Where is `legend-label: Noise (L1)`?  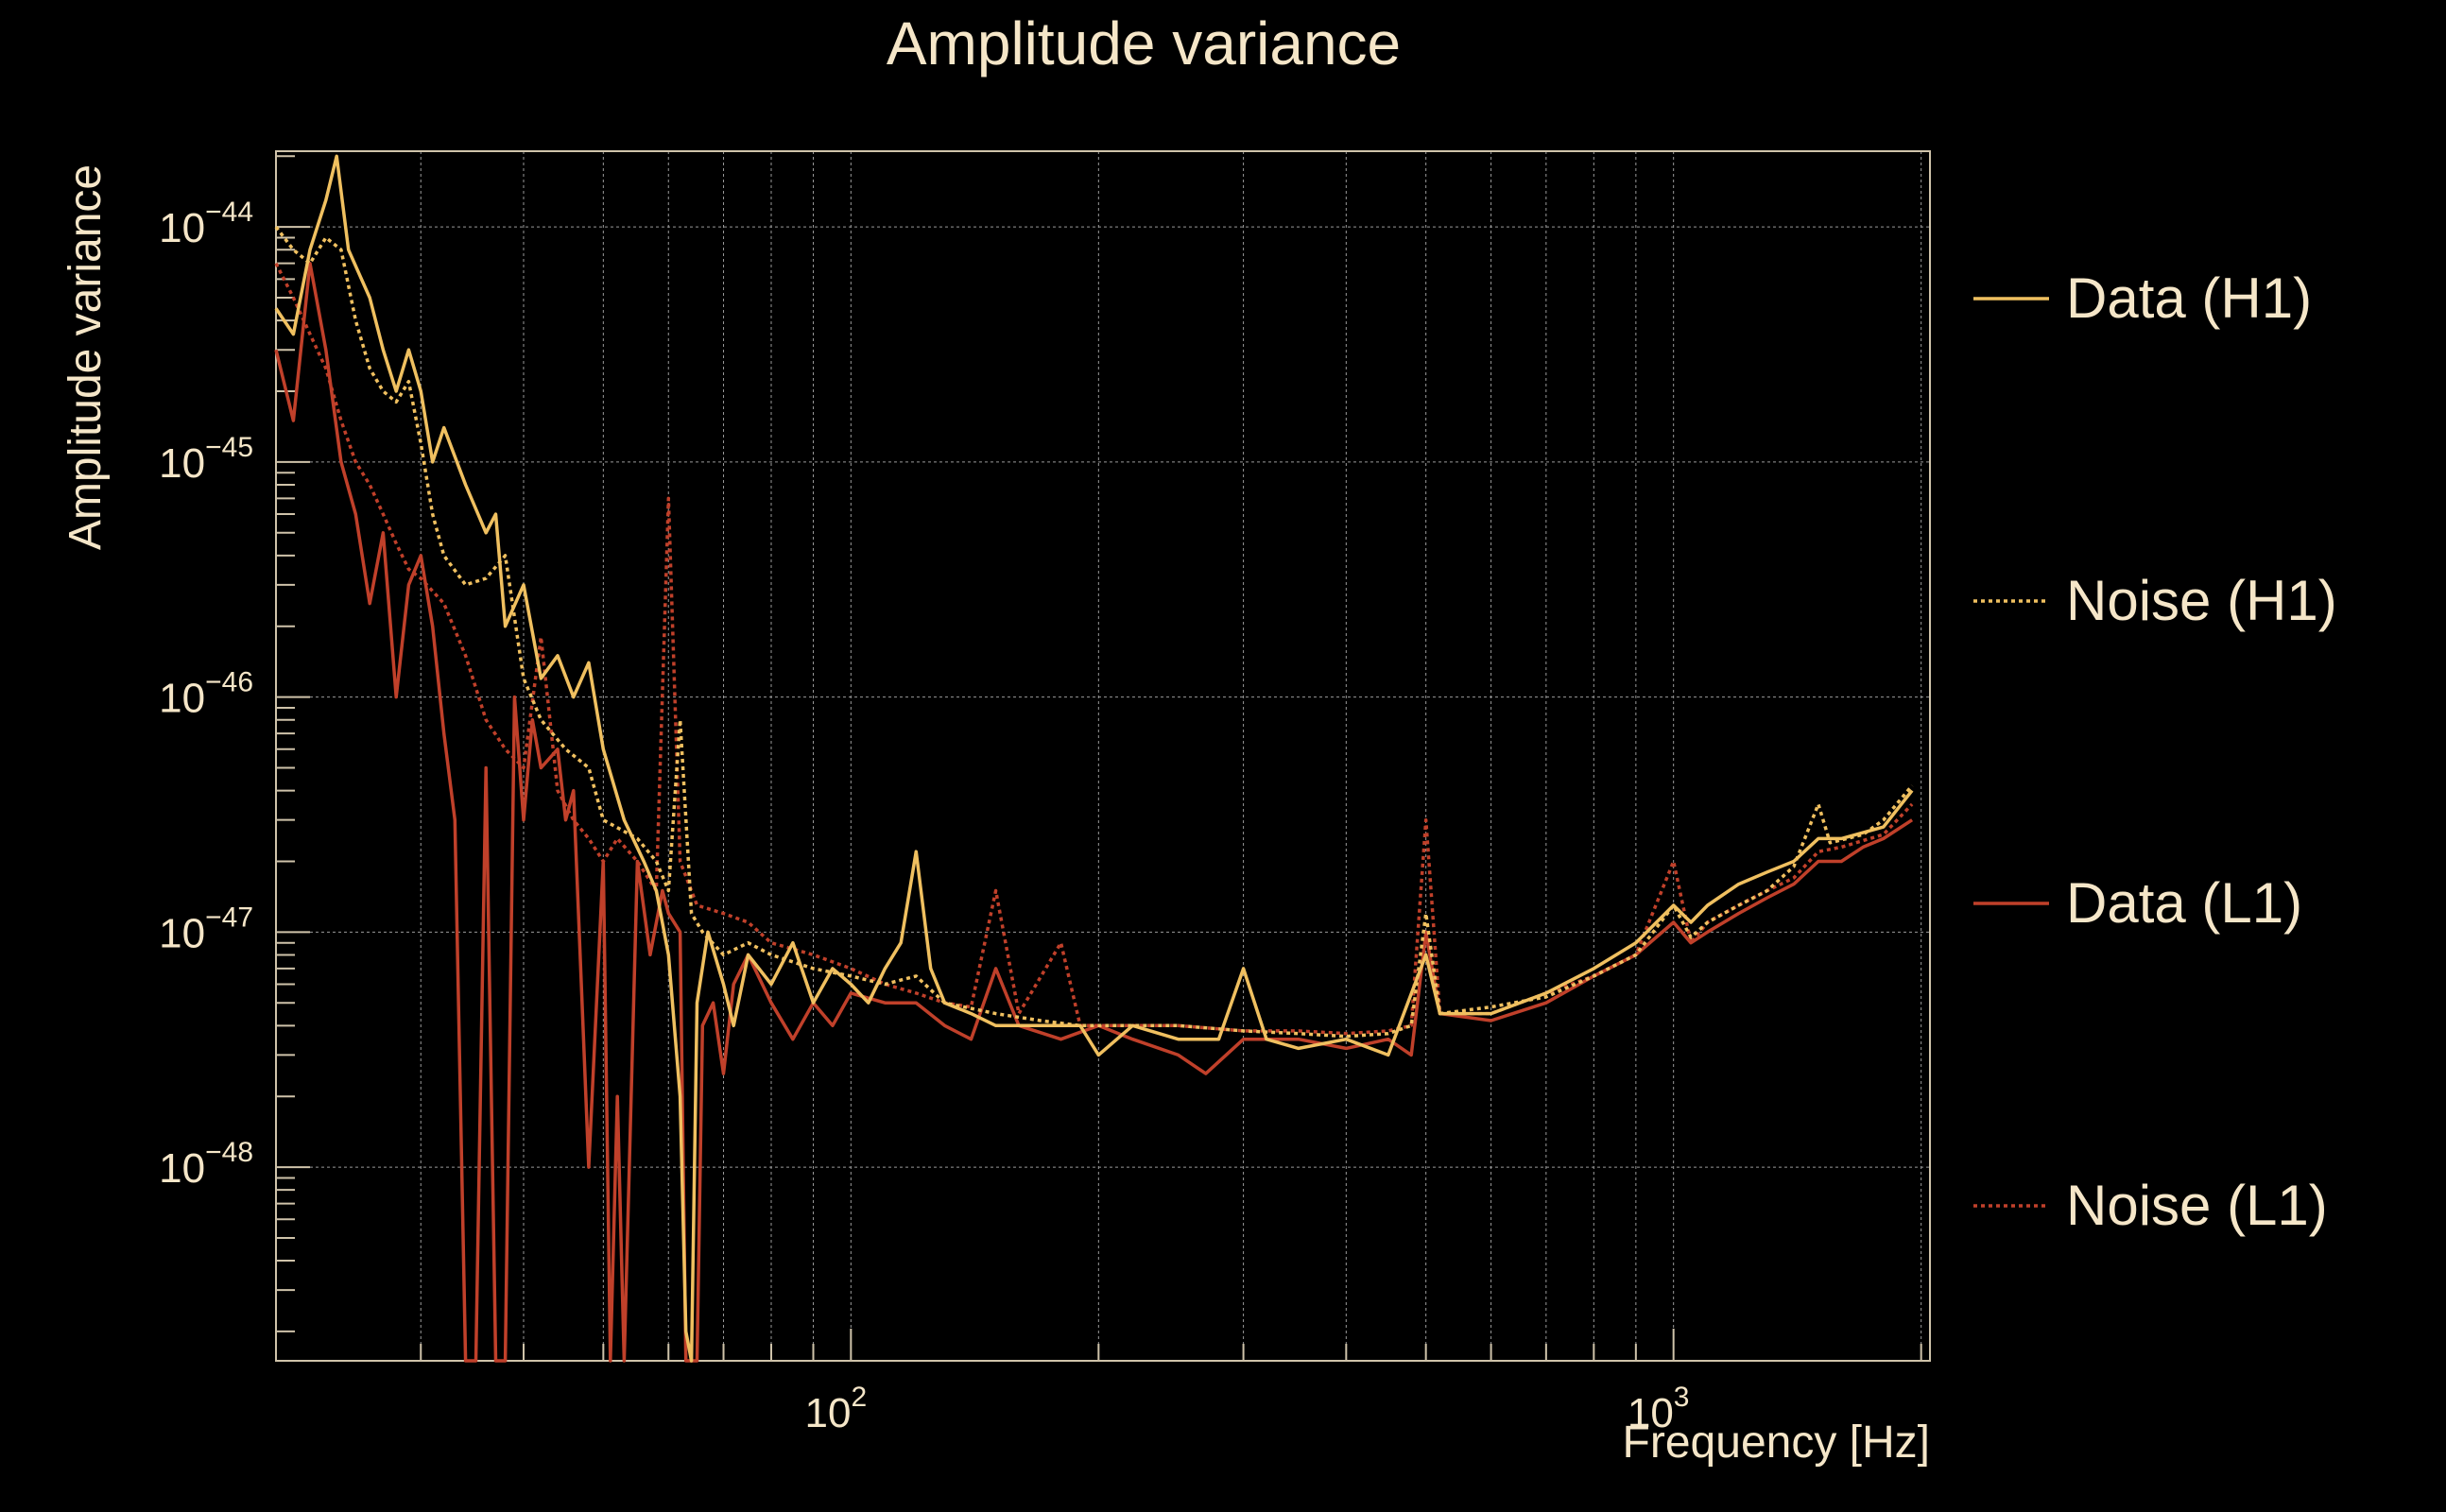 legend-label: Noise (L1) is located at coordinates (2197, 1205).